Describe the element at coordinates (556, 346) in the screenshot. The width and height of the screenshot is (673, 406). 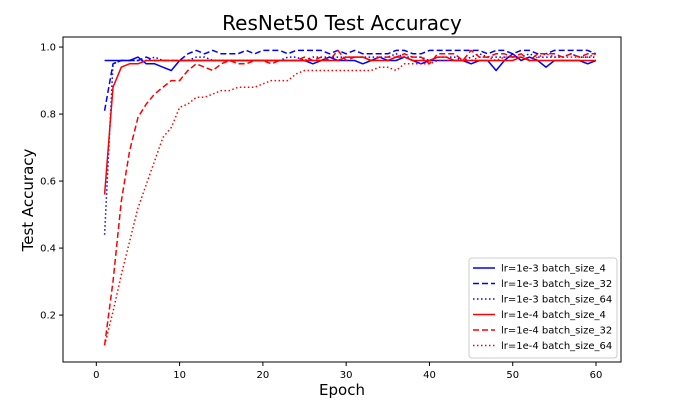
I see `legend-label-6: lr=1e-4 batch_size_64` at that location.